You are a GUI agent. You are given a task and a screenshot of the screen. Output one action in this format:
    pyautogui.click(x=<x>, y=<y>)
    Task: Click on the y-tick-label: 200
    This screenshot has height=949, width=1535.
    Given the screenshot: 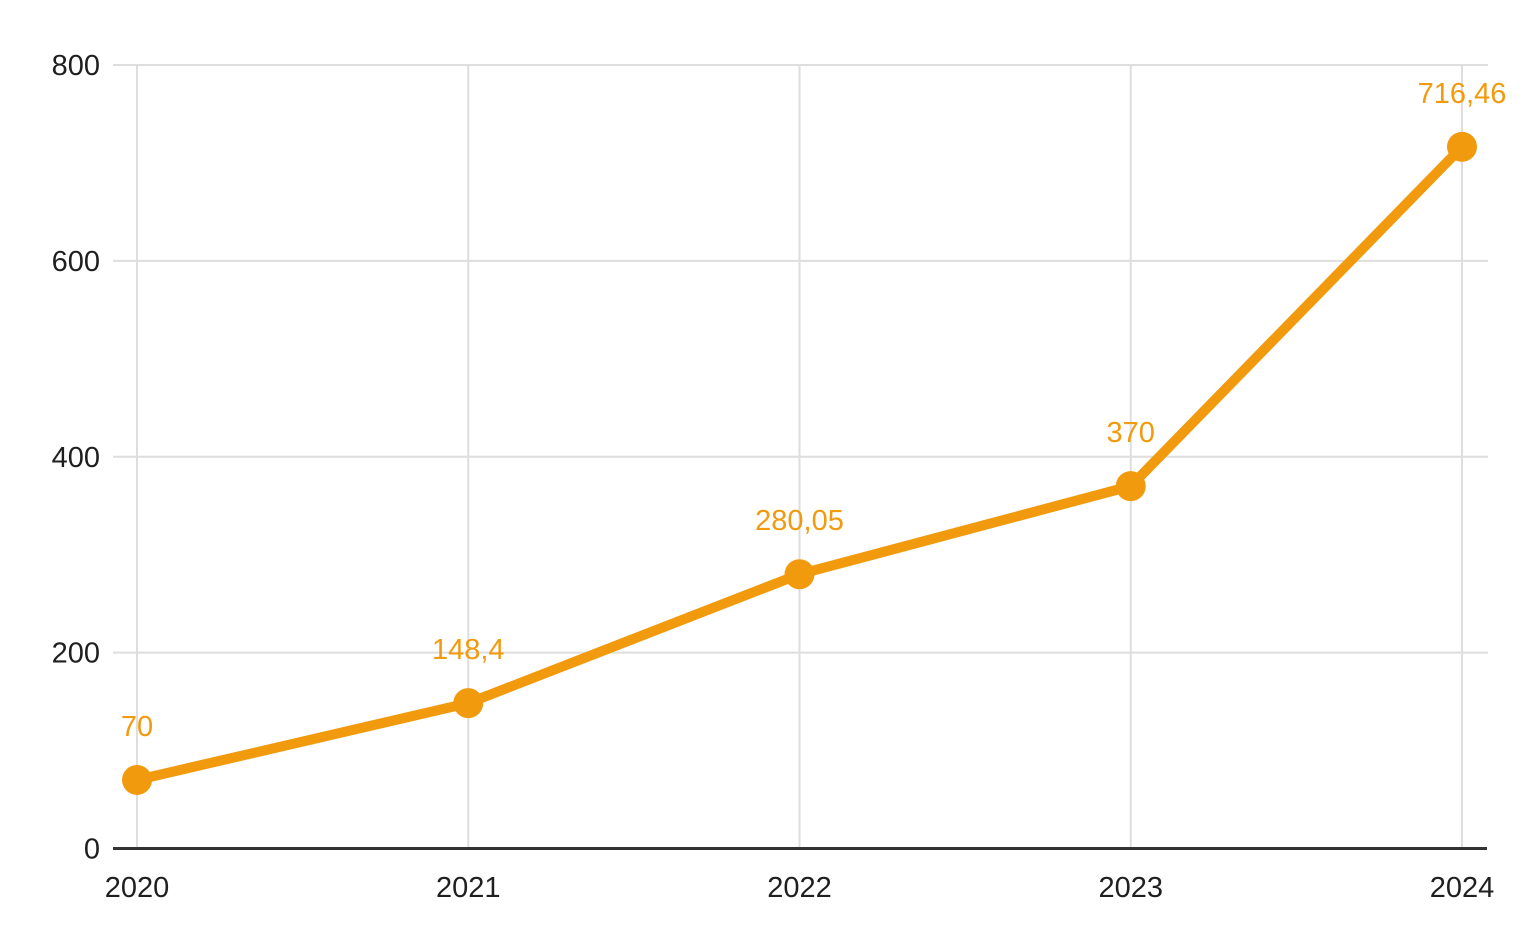 What is the action you would take?
    pyautogui.click(x=76, y=654)
    